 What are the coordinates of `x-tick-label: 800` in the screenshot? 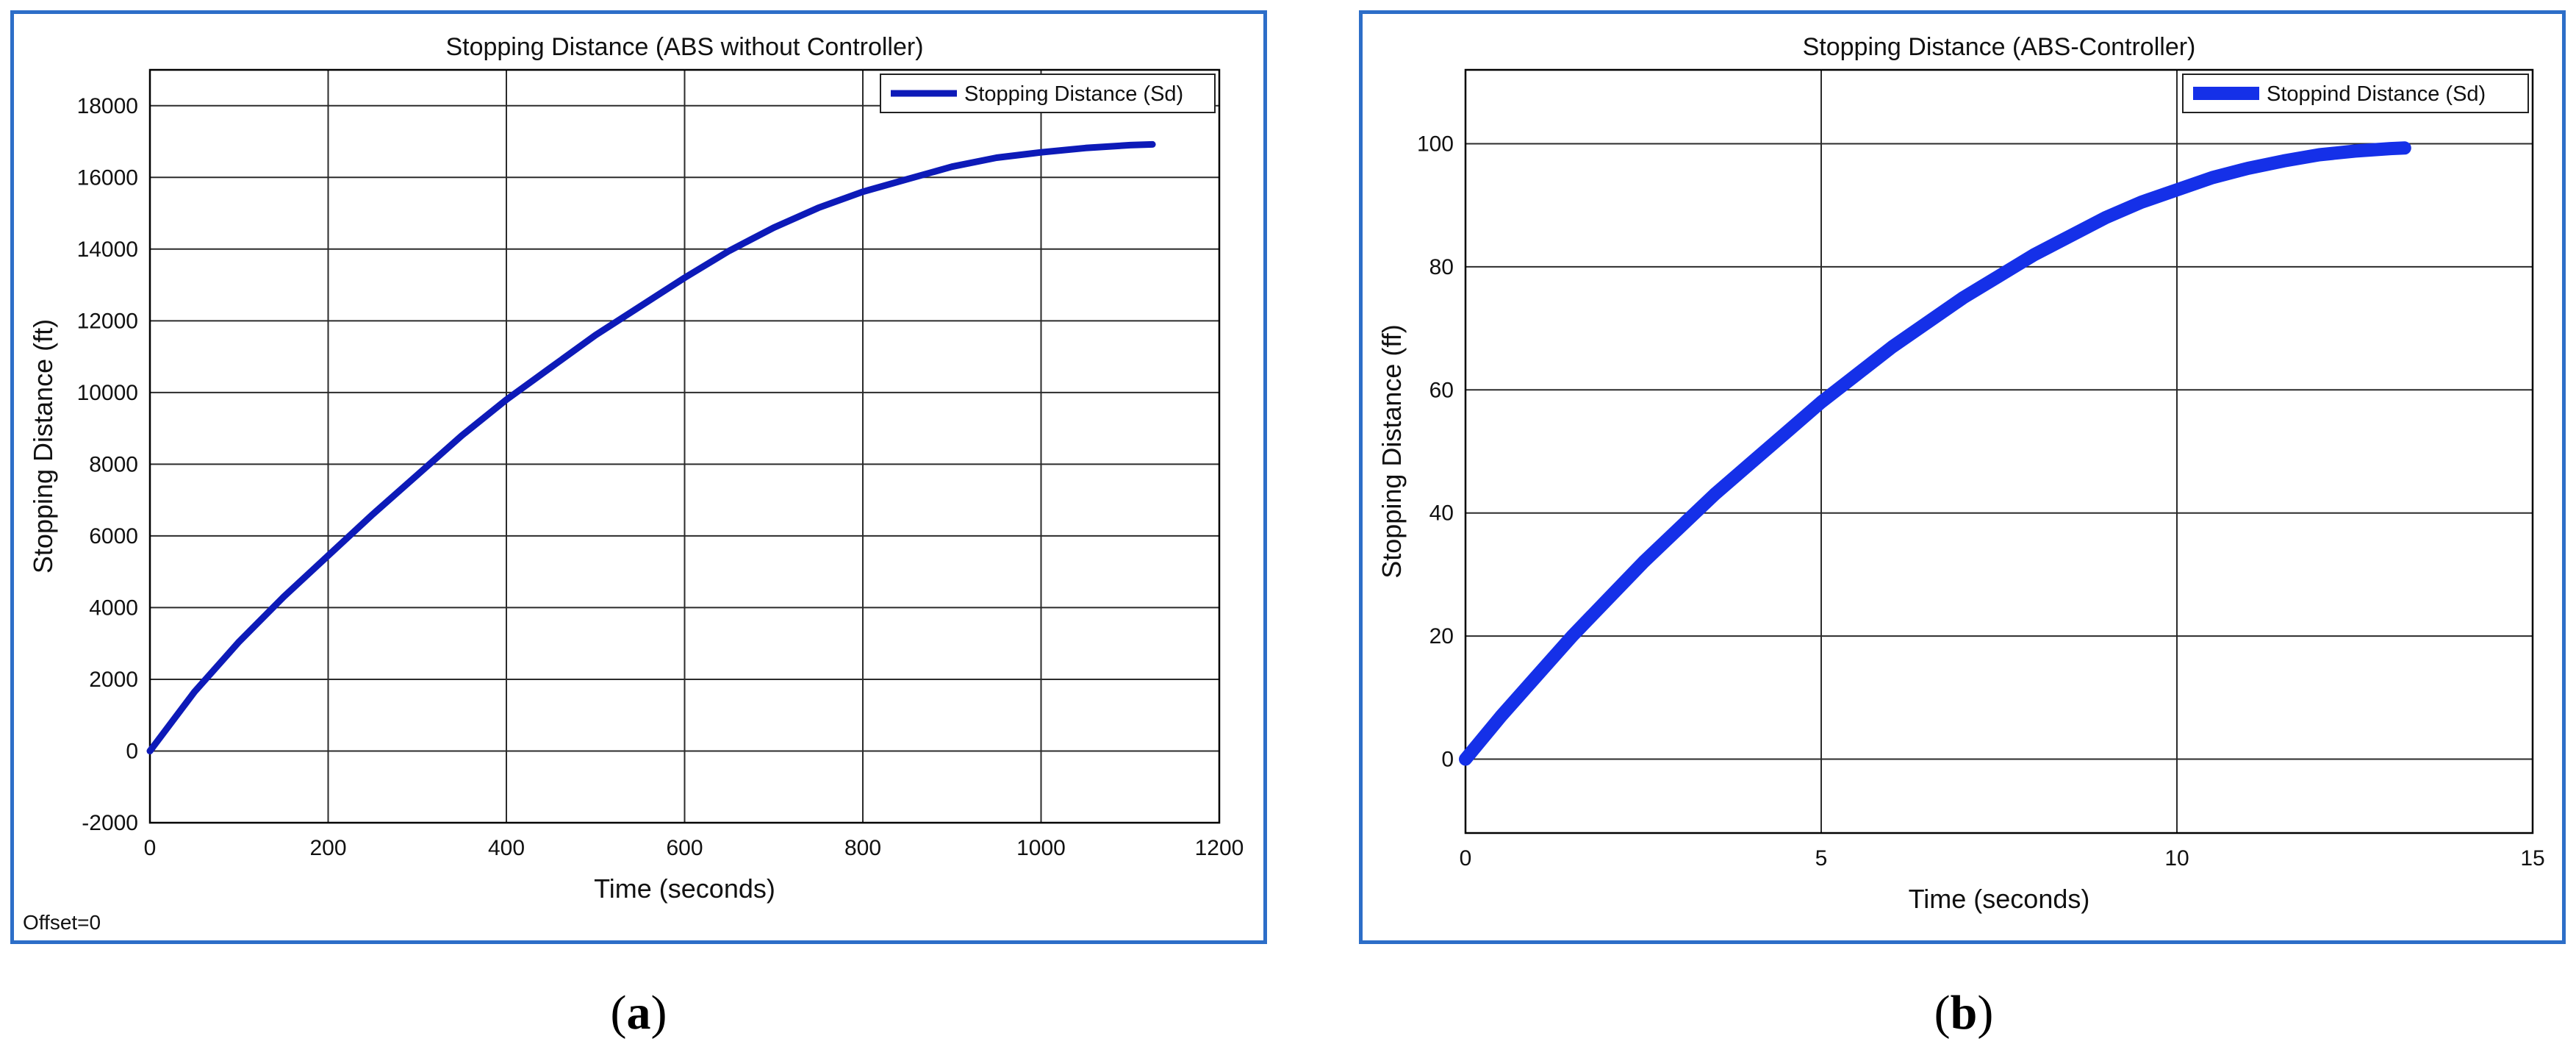 It's located at (862, 848).